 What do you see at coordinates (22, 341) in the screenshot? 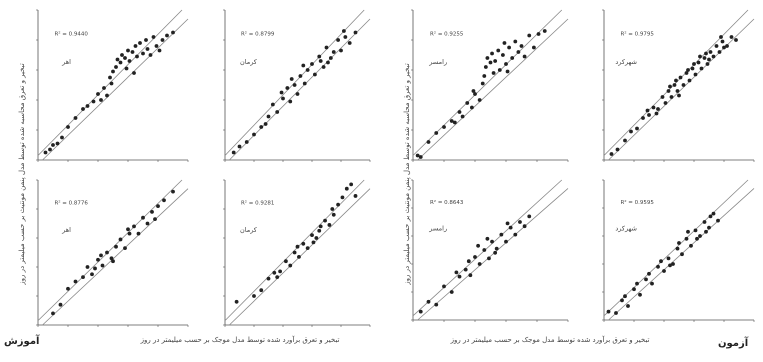
I see `section-label-train: آموزش` at bounding box center [22, 341].